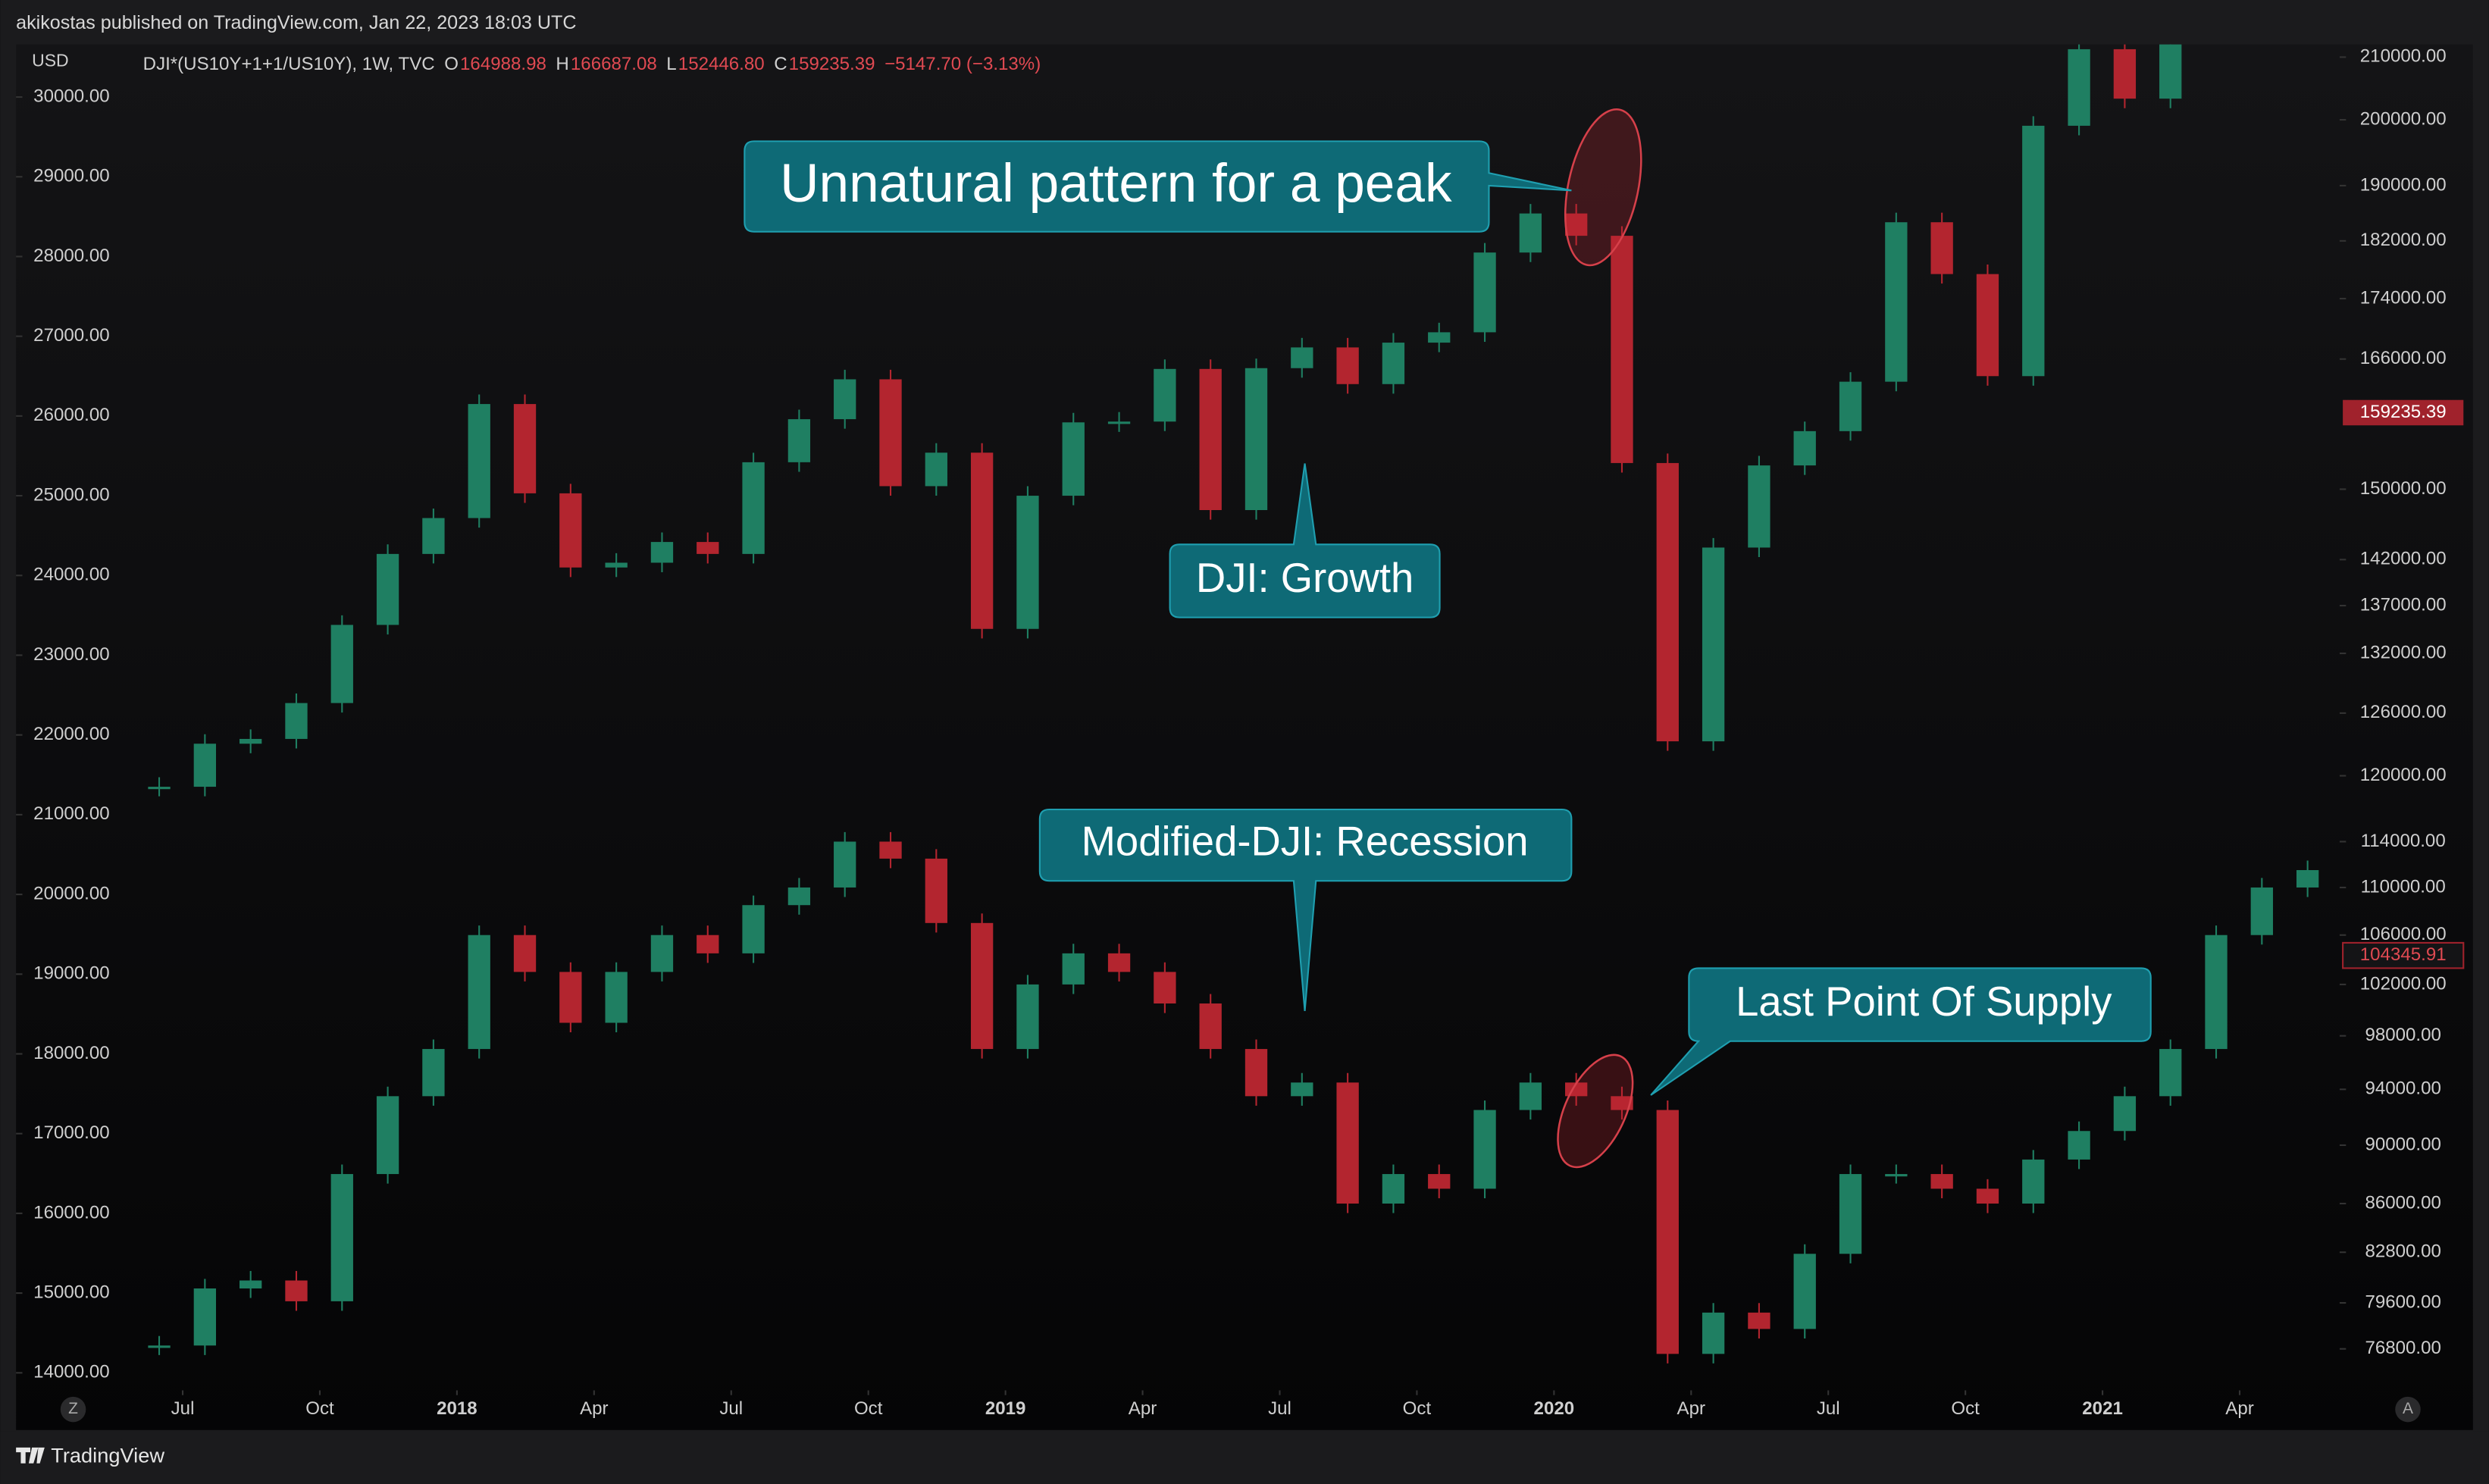 The height and width of the screenshot is (1484, 2489). What do you see at coordinates (71, 734) in the screenshot?
I see `y-tick-label: 22000.00` at bounding box center [71, 734].